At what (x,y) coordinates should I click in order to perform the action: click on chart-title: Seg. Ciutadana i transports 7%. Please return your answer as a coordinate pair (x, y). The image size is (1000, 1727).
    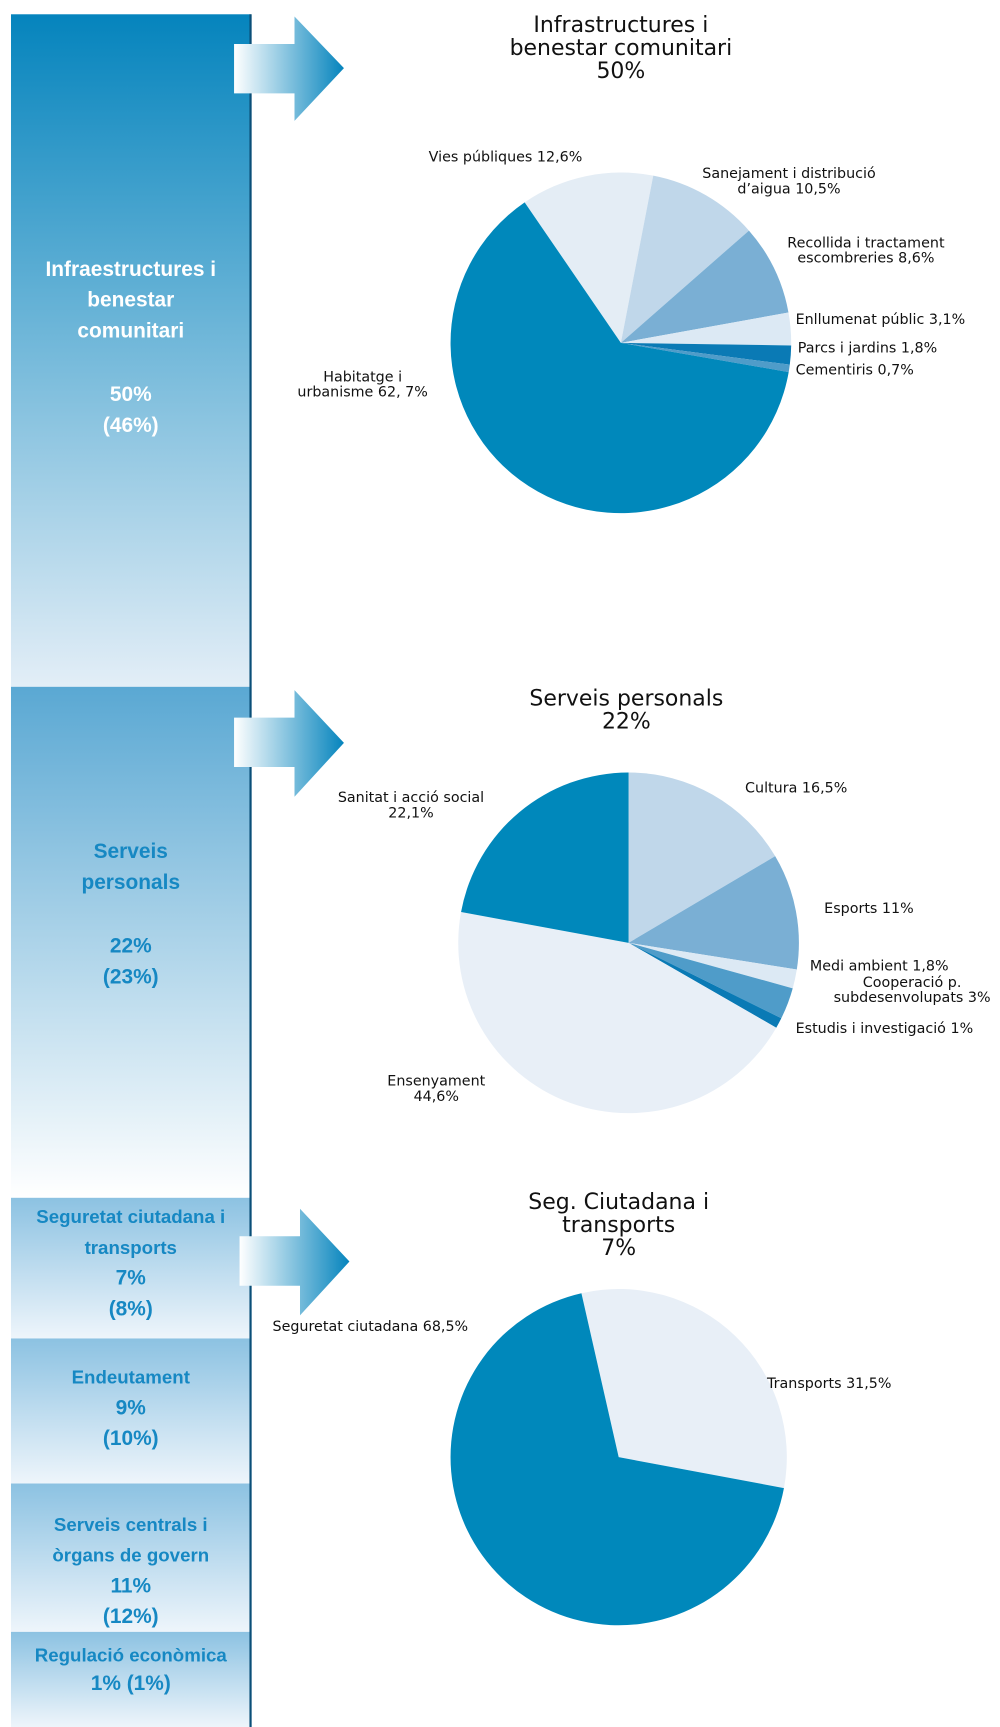
    Looking at the image, I should click on (619, 1224).